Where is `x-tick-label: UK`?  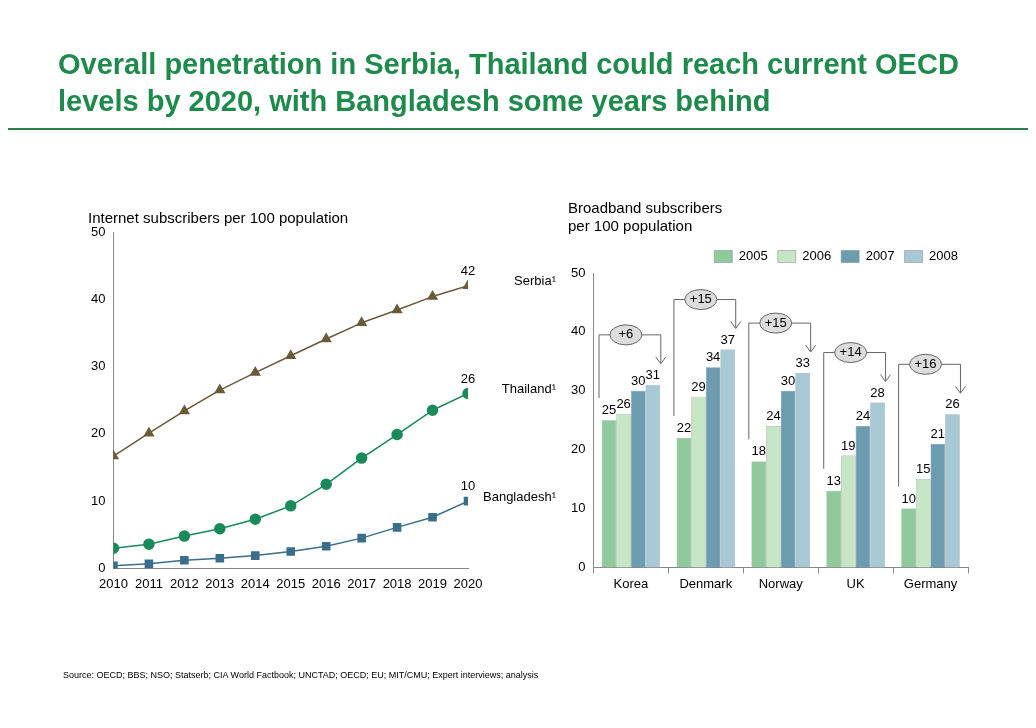
x-tick-label: UK is located at coordinates (855, 583).